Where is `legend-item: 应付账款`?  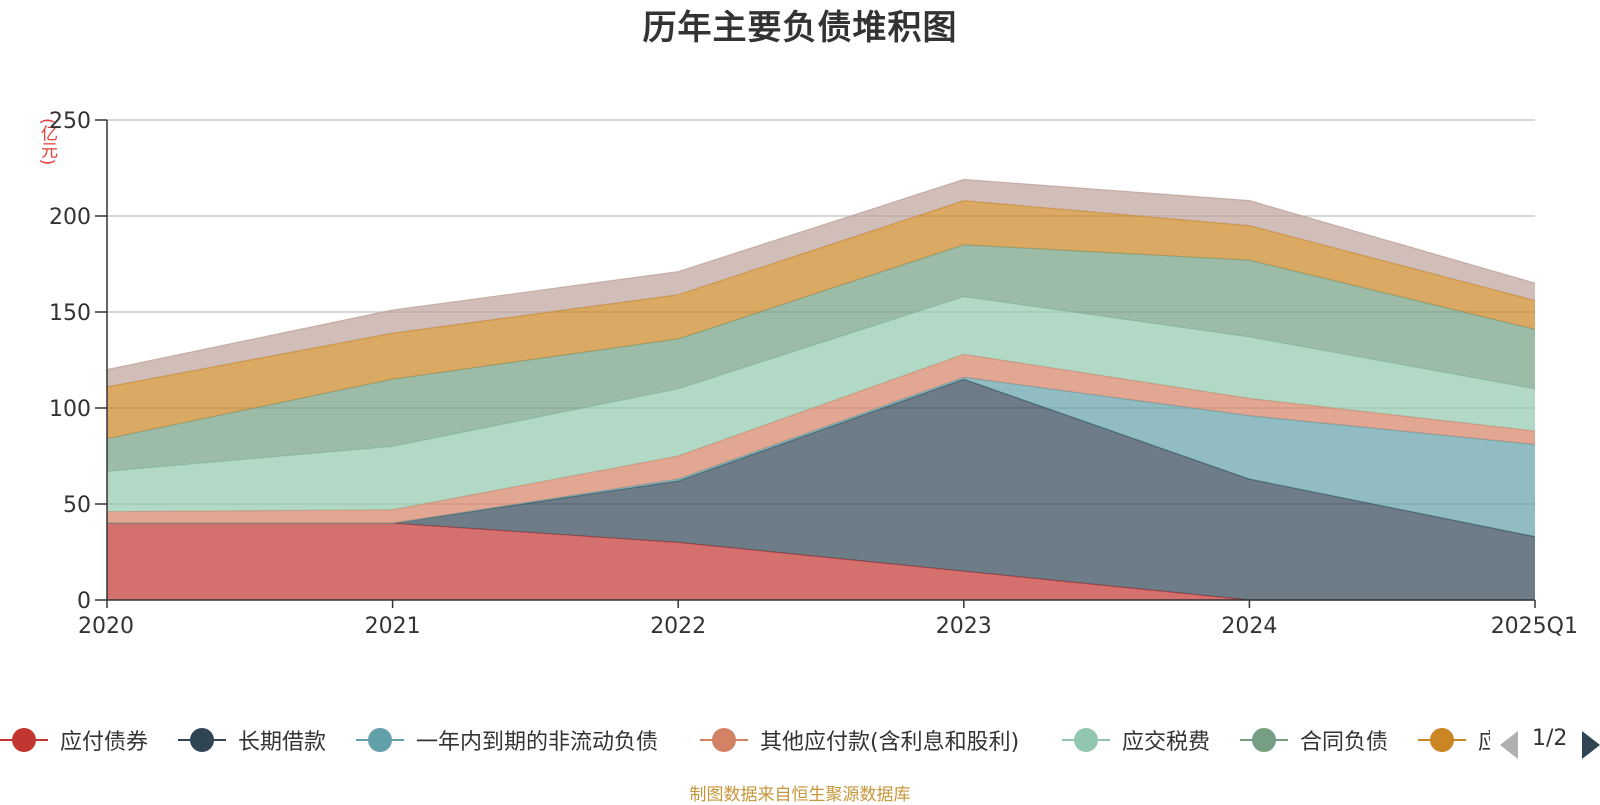 legend-item: 应付账款 is located at coordinates (1454, 740).